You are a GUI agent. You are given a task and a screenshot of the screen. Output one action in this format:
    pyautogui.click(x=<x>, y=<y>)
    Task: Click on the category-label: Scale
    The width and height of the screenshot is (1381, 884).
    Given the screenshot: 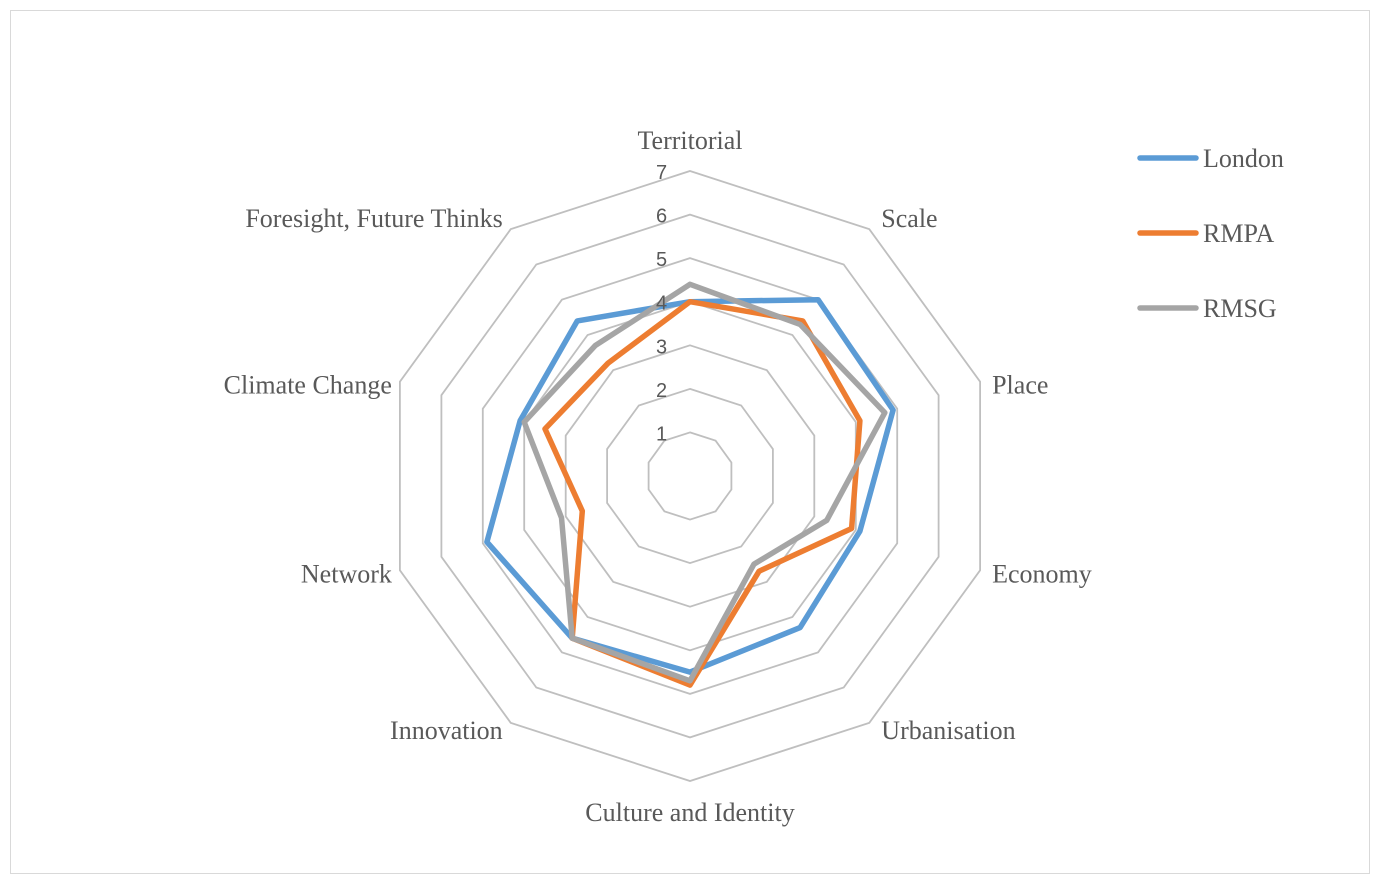 What is the action you would take?
    pyautogui.click(x=909, y=218)
    